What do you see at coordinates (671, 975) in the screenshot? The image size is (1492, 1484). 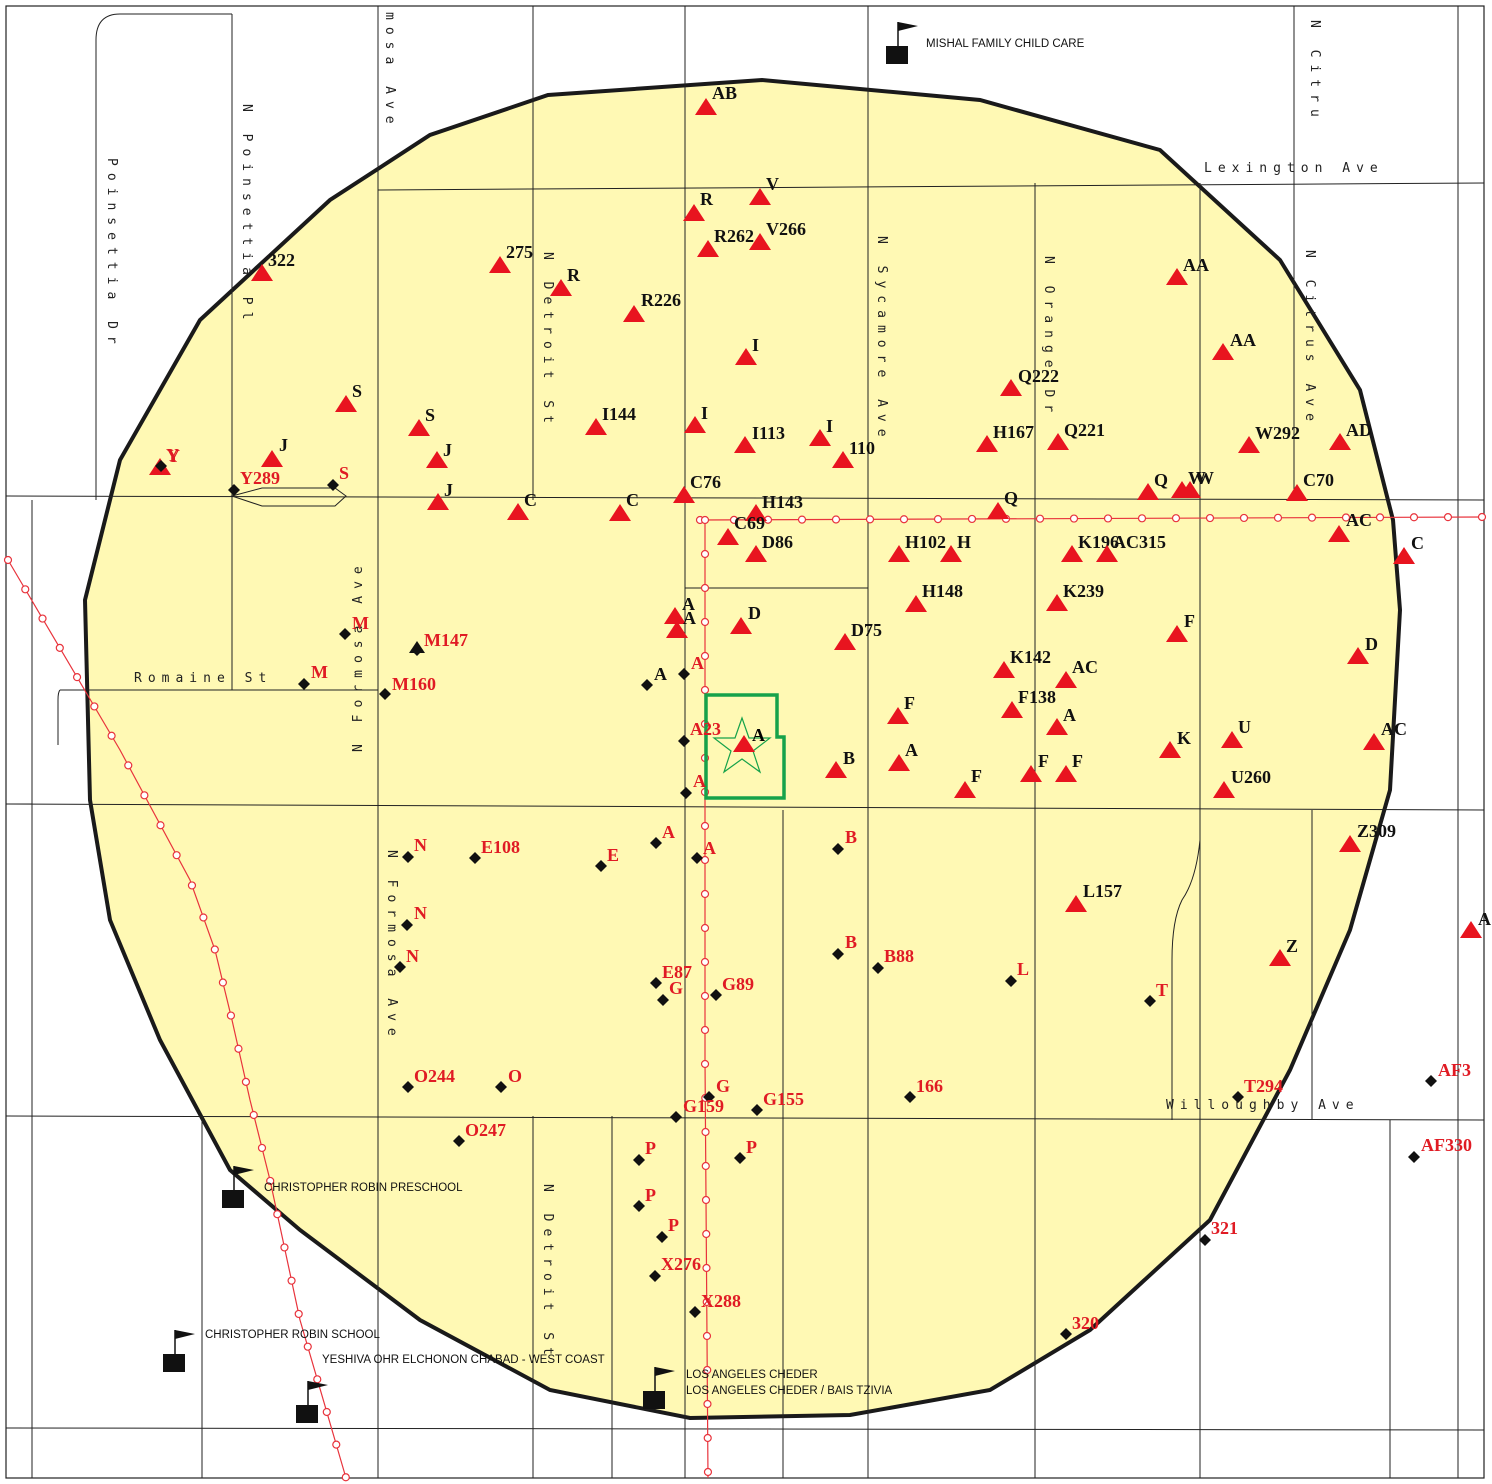 I see `diamond-marker: E87` at bounding box center [671, 975].